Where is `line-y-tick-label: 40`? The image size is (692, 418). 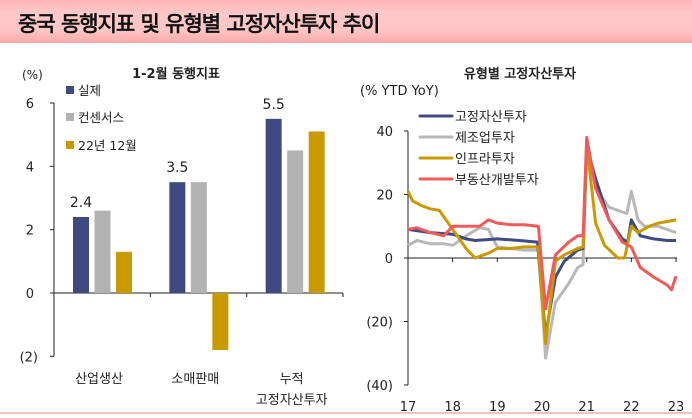
line-y-tick-label: 40 is located at coordinates (384, 132).